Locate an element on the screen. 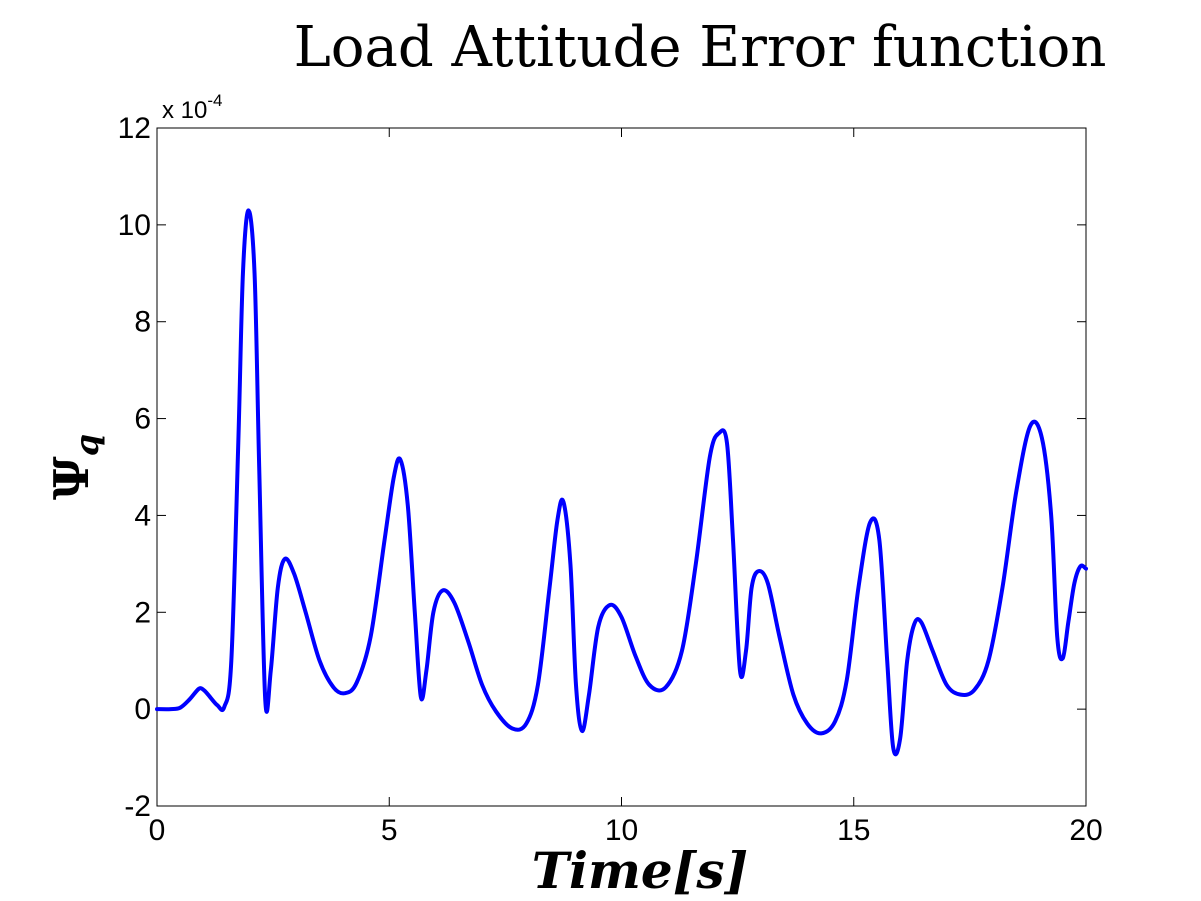  y-tick-label: 0 is located at coordinates (142, 709).